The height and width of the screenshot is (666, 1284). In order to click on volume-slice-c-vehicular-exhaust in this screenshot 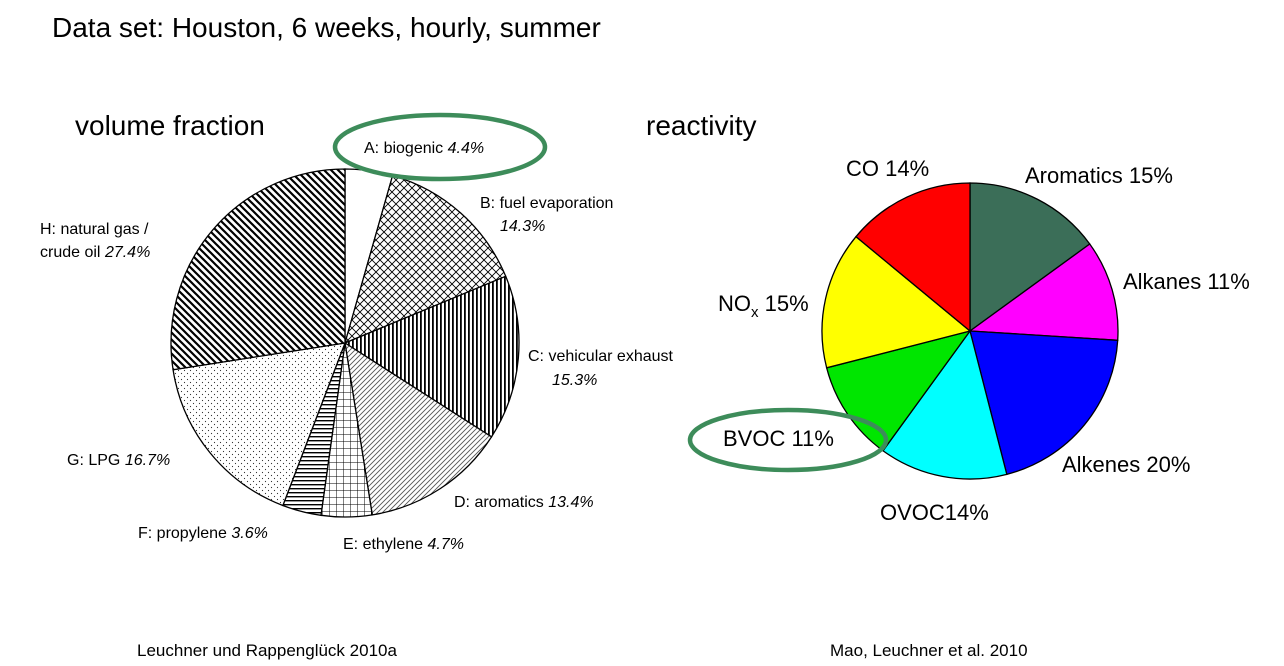, I will do `click(431, 356)`.